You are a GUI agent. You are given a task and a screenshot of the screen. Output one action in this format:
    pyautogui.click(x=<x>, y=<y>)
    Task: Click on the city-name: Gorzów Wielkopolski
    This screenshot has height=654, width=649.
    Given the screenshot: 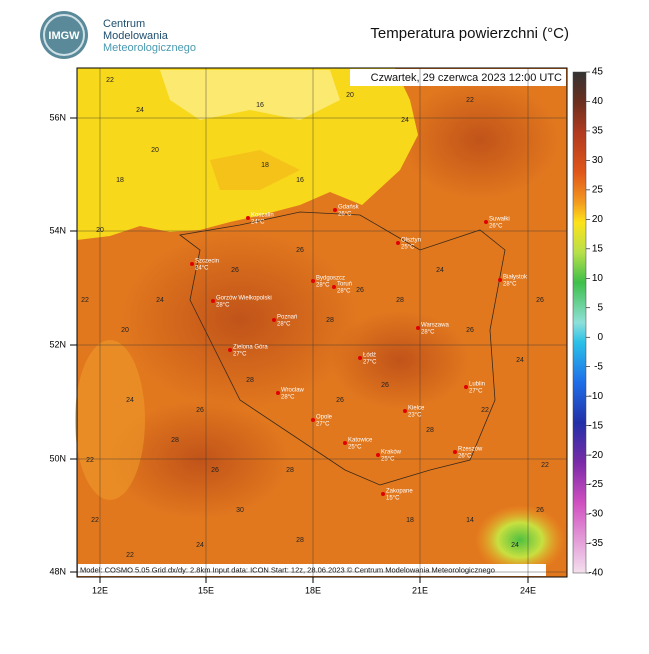 What is the action you would take?
    pyautogui.click(x=244, y=299)
    